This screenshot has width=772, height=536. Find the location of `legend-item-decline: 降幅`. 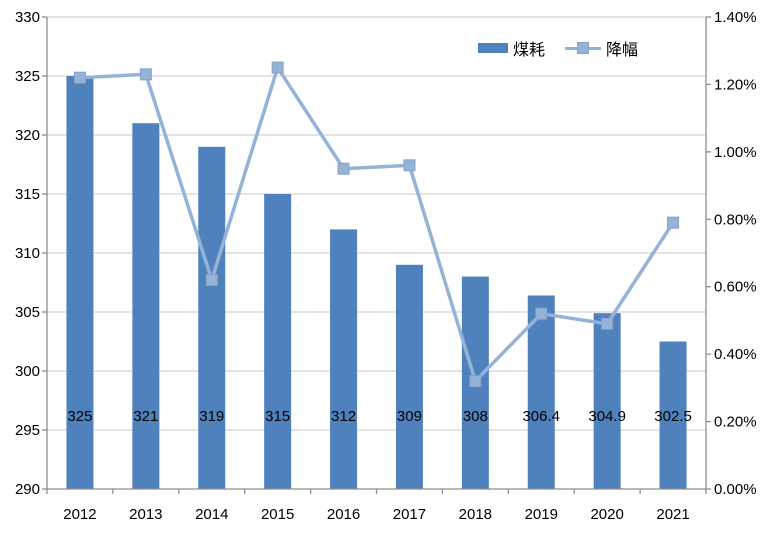

legend-item-decline: 降幅 is located at coordinates (601, 48).